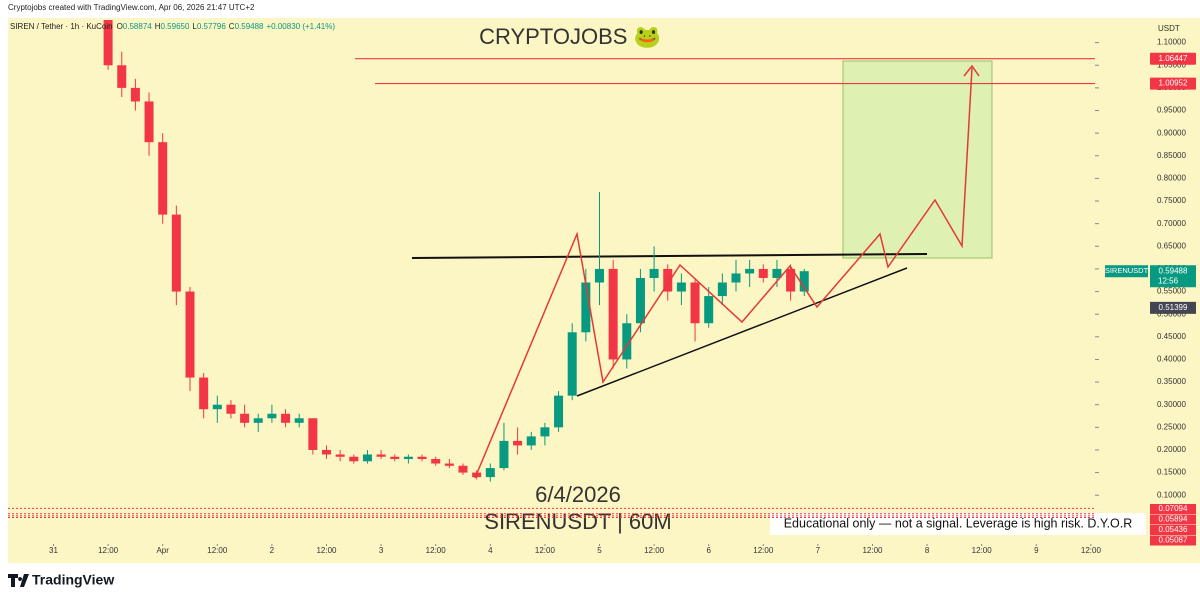 This screenshot has width=1200, height=600. Describe the element at coordinates (1168, 280) in the screenshot. I see `countdown: 12:56` at that location.